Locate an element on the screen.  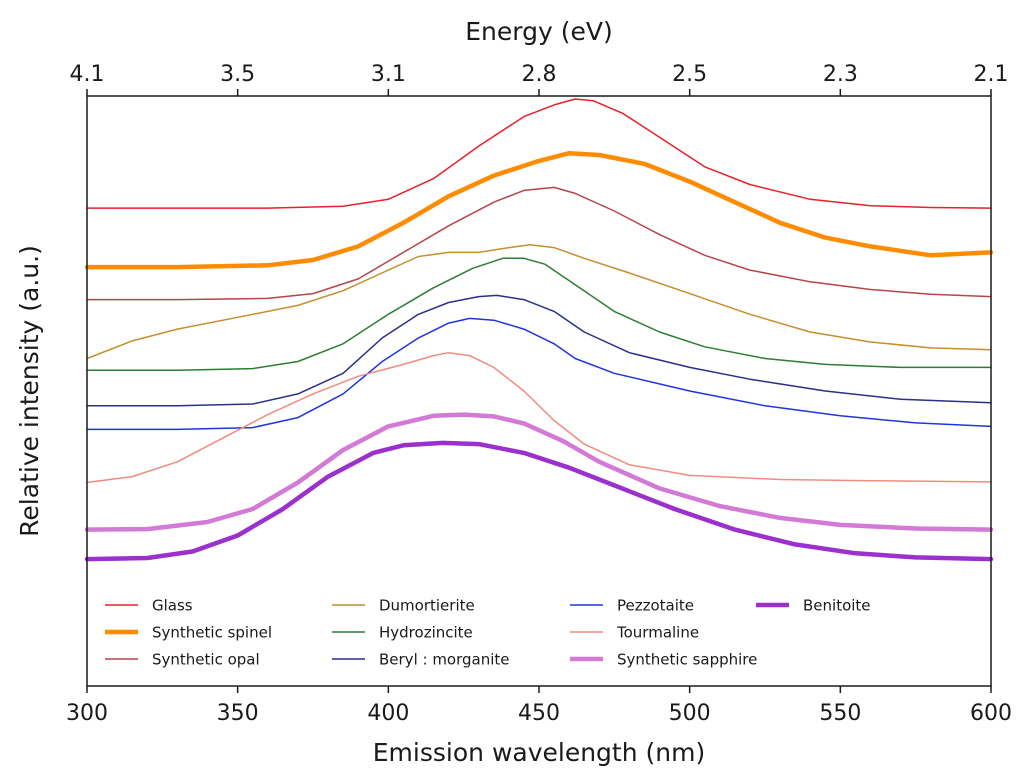
top-tick-label: 3.5 is located at coordinates (237, 74).